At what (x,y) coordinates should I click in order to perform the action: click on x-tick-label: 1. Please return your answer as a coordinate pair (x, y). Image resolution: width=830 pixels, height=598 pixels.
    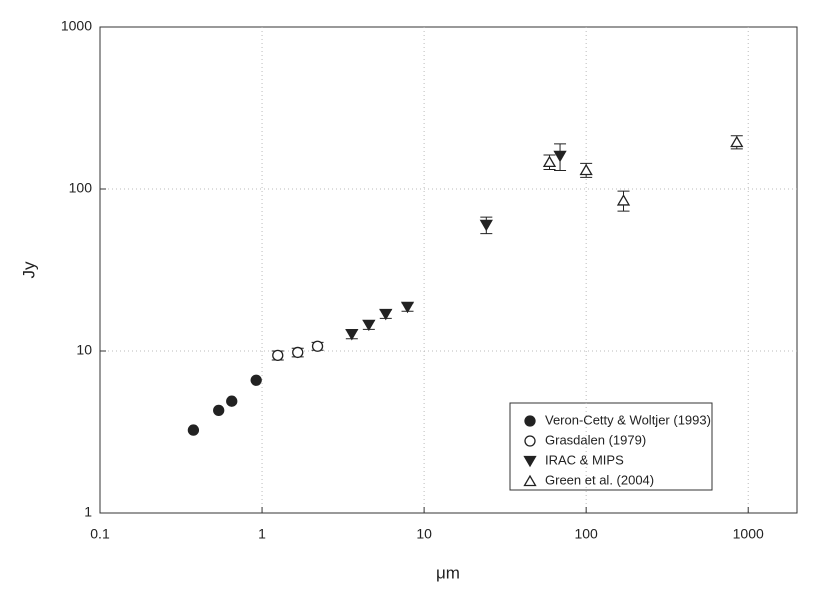
    Looking at the image, I should click on (262, 534).